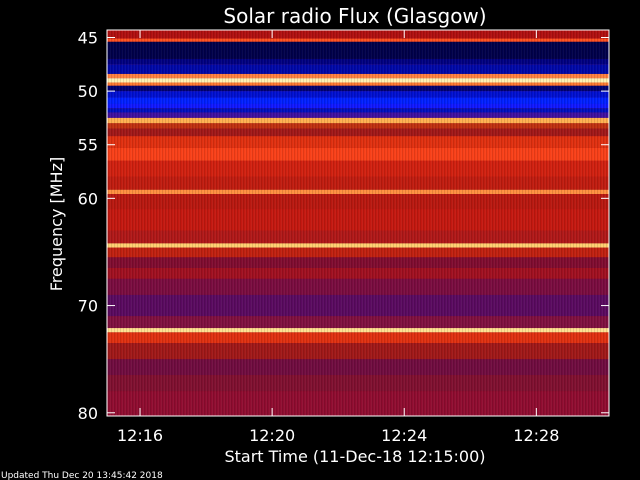 The width and height of the screenshot is (640, 480). I want to click on x-tick-label: 12:16, so click(140, 435).